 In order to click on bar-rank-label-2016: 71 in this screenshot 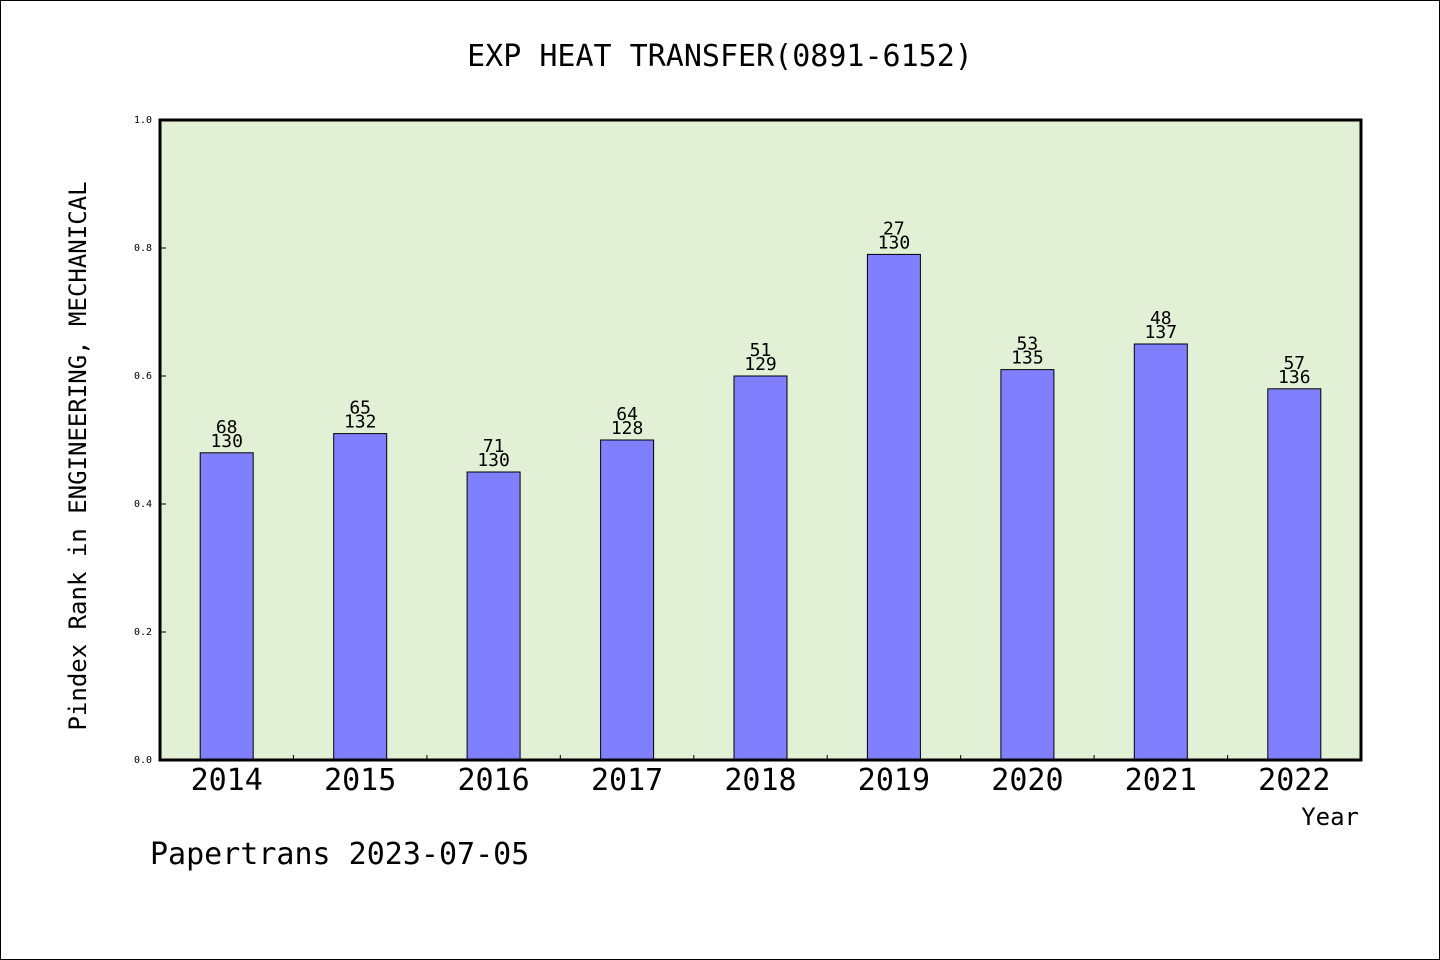, I will do `click(494, 446)`.